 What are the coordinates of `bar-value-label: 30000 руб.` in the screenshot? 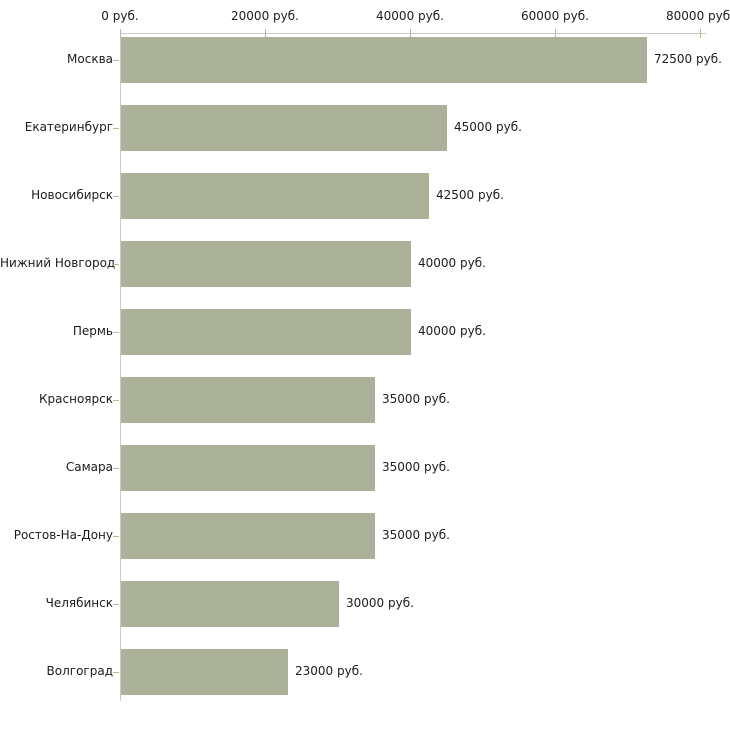 It's located at (380, 603).